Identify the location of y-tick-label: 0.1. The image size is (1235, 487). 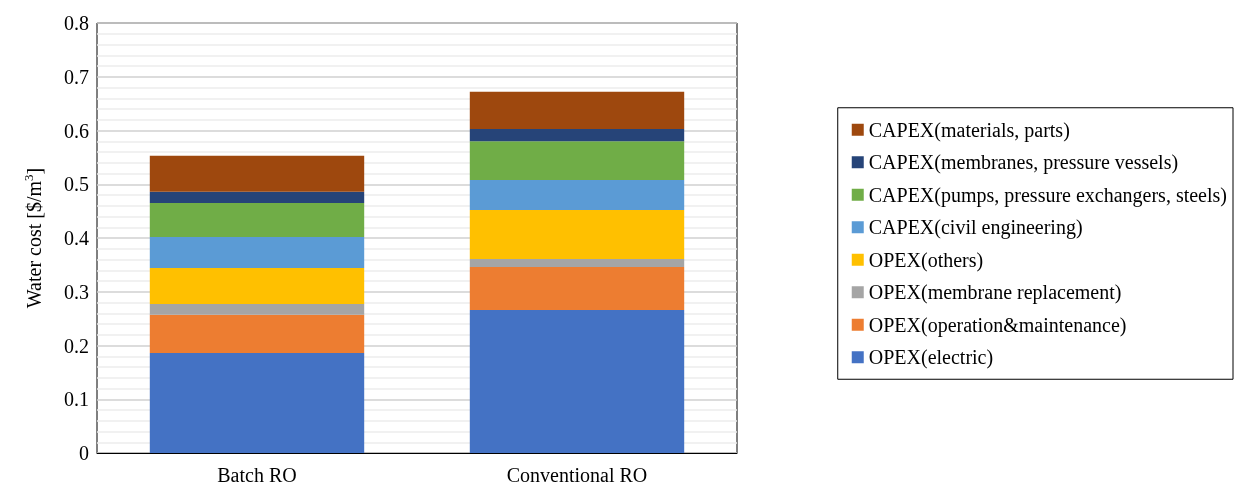
(76, 399).